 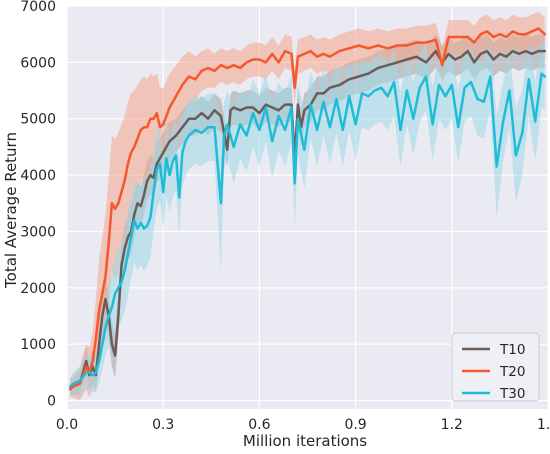 What do you see at coordinates (11, 210) in the screenshot?
I see `y-axis-label: Total Average Return` at bounding box center [11, 210].